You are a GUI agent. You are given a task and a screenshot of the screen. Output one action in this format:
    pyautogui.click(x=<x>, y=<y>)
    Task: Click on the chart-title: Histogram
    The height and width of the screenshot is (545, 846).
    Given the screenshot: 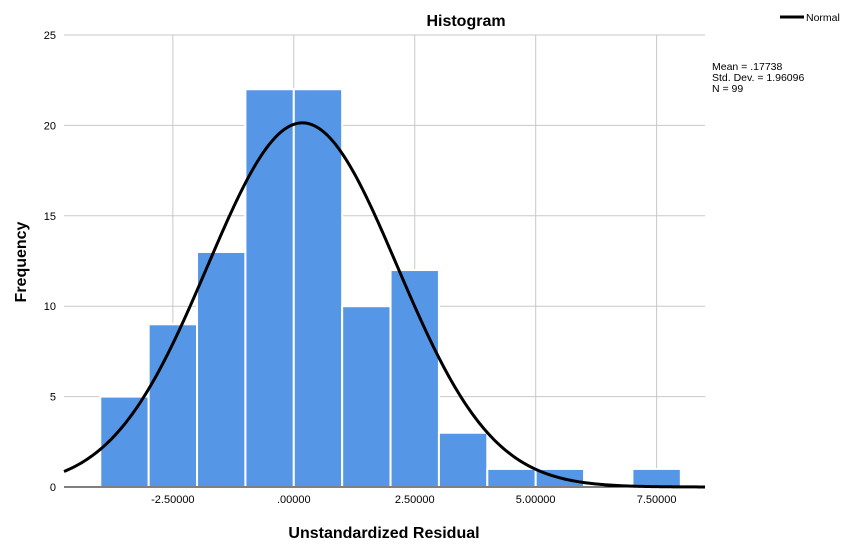 What is the action you would take?
    pyautogui.click(x=465, y=21)
    